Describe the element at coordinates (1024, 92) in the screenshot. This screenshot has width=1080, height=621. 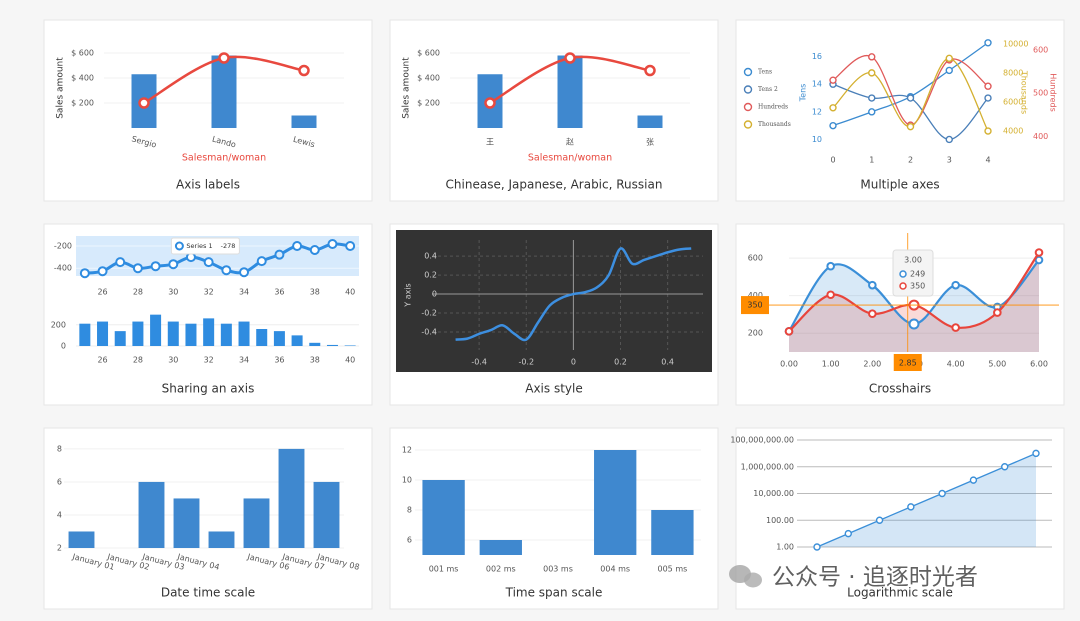
I see `axis-title: Thousands` at that location.